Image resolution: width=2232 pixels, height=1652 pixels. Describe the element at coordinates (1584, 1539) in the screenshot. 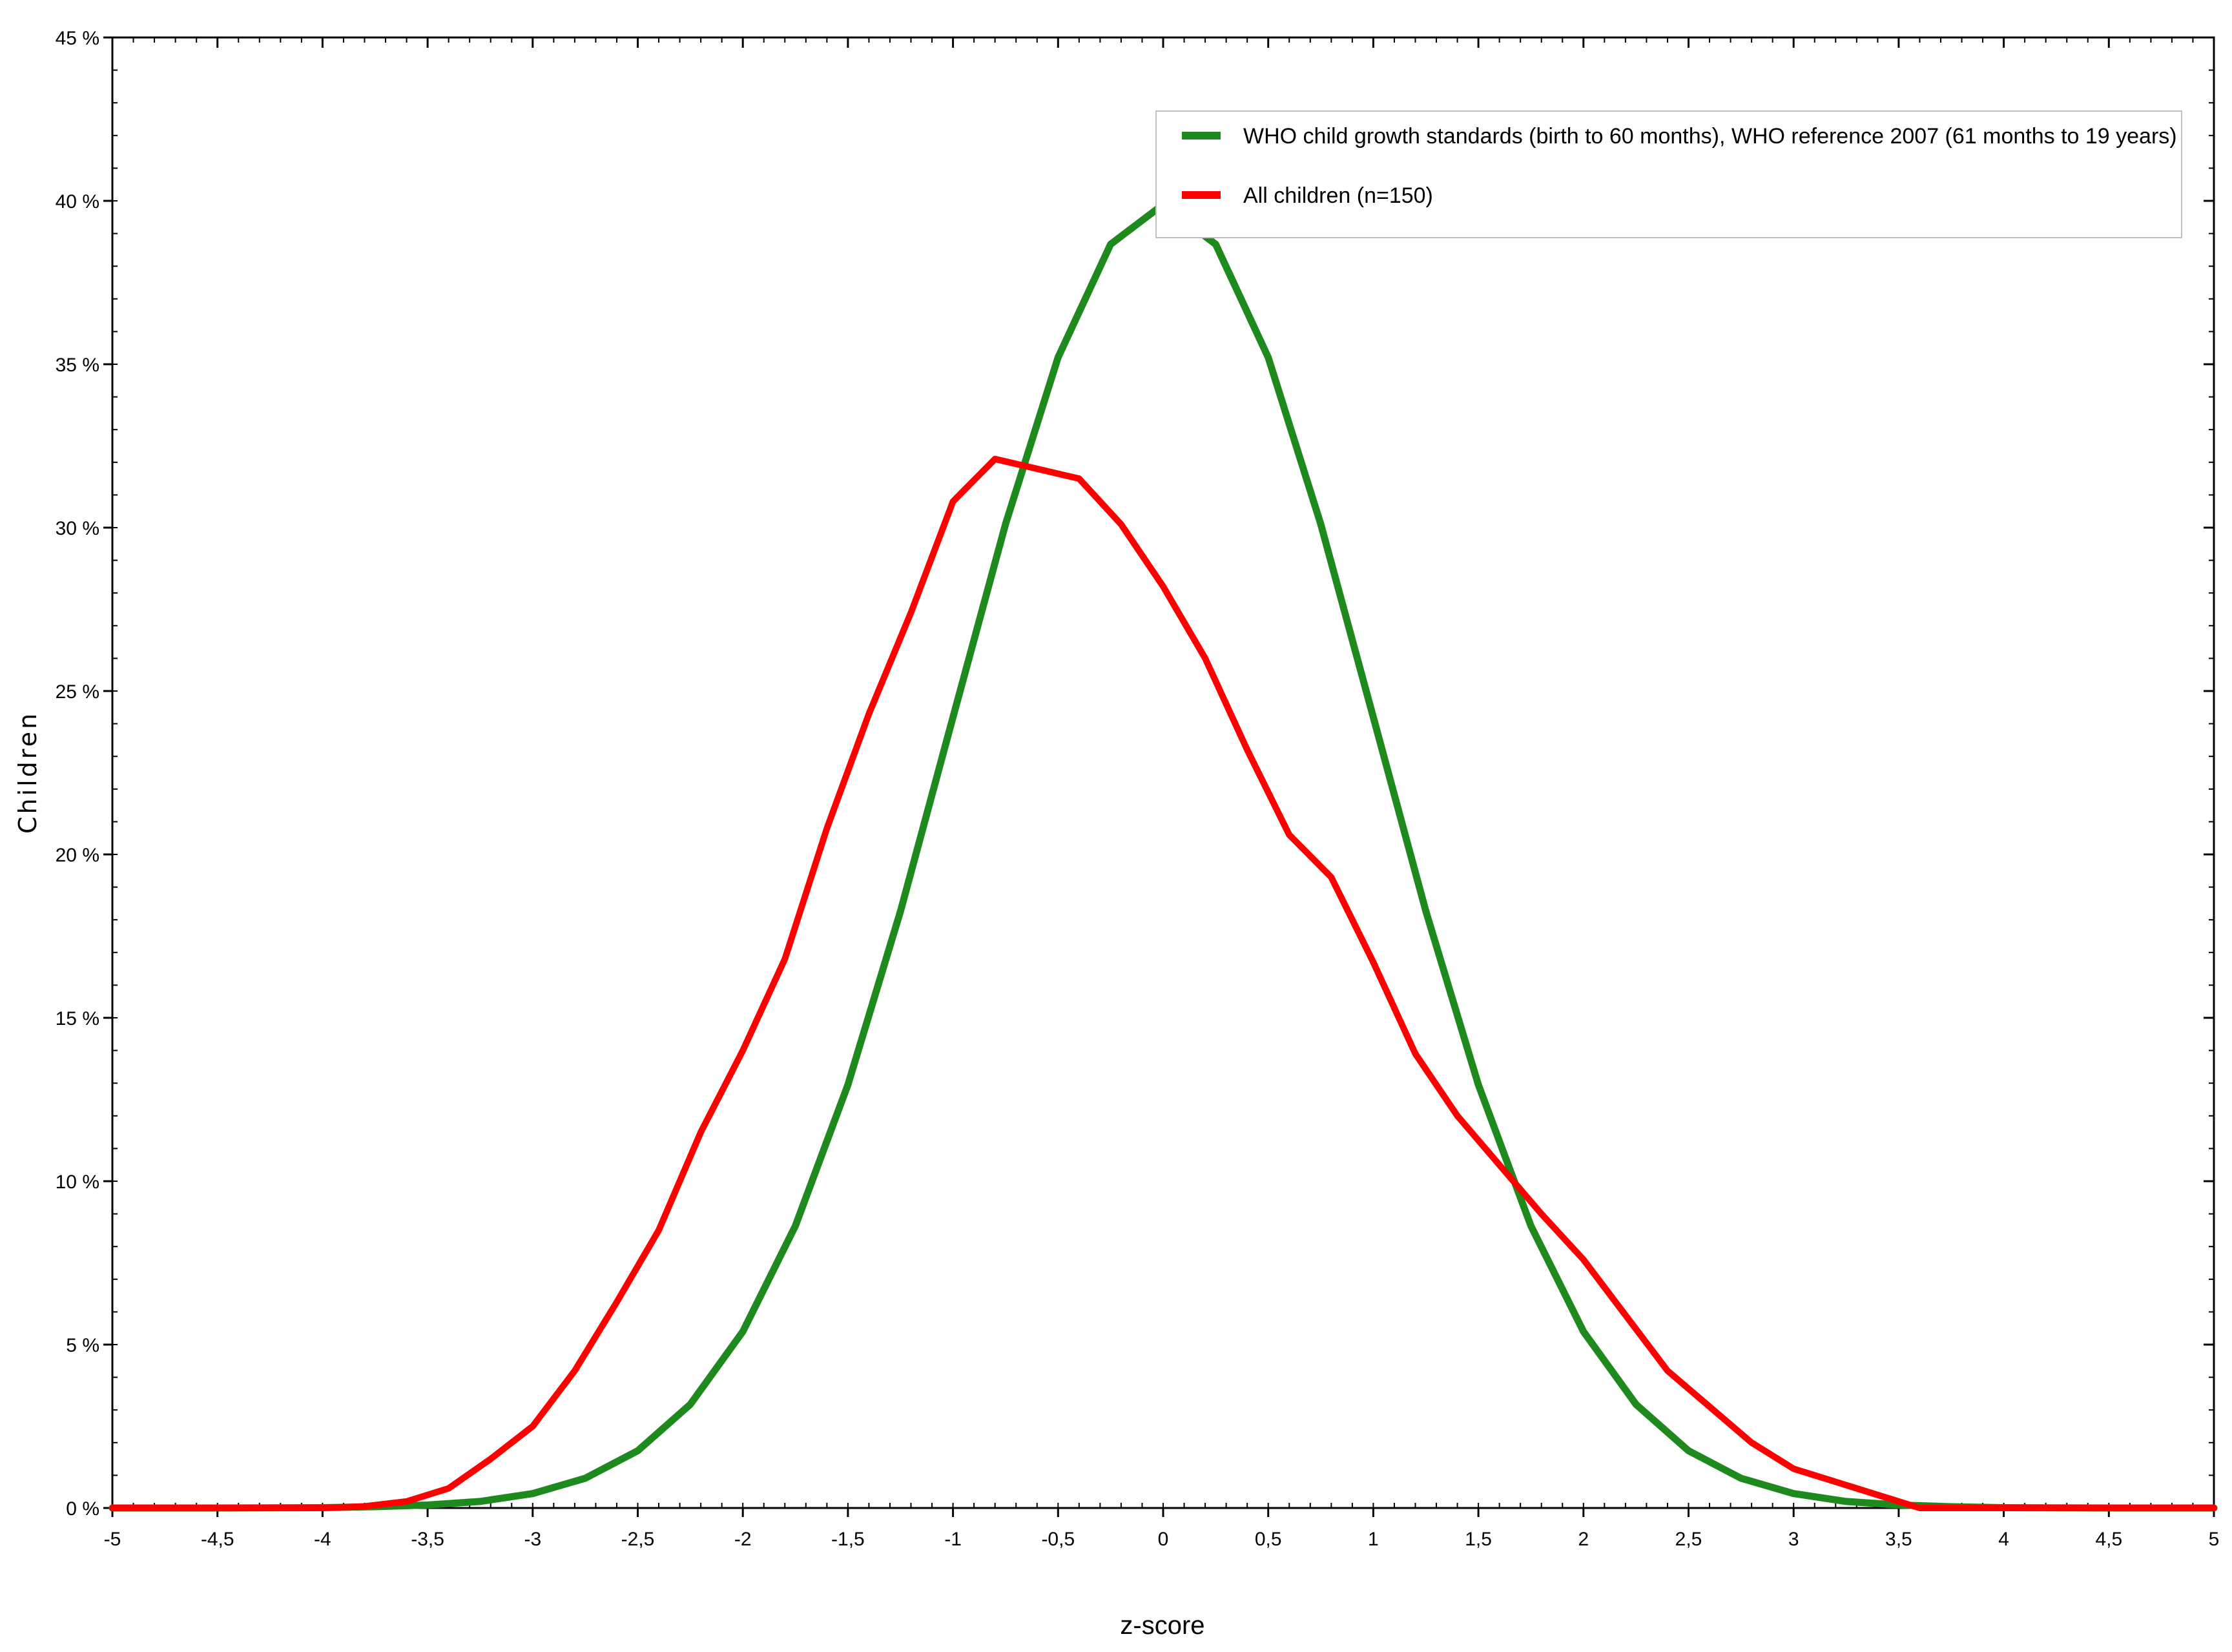

I see `x-tick-label: 2` at that location.